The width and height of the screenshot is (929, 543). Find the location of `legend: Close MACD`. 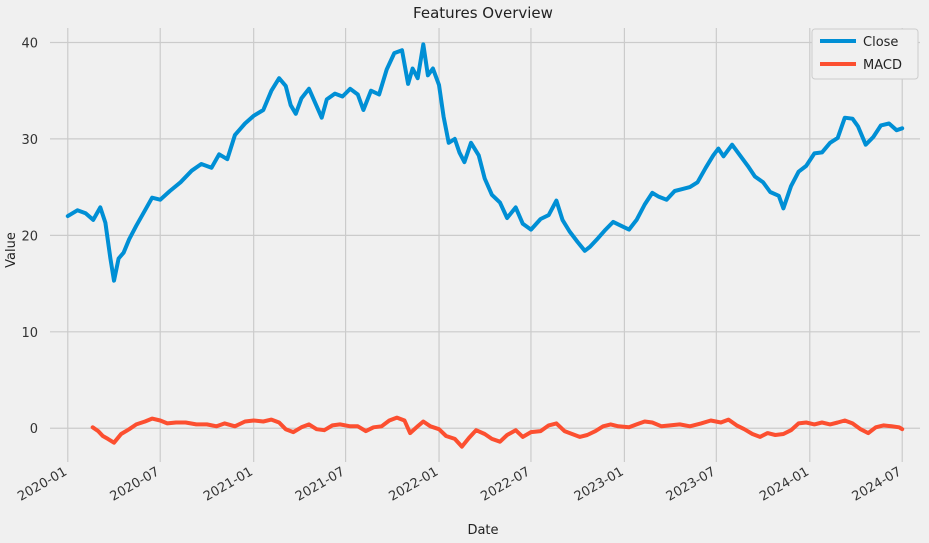

legend: Close MACD is located at coordinates (865, 54).